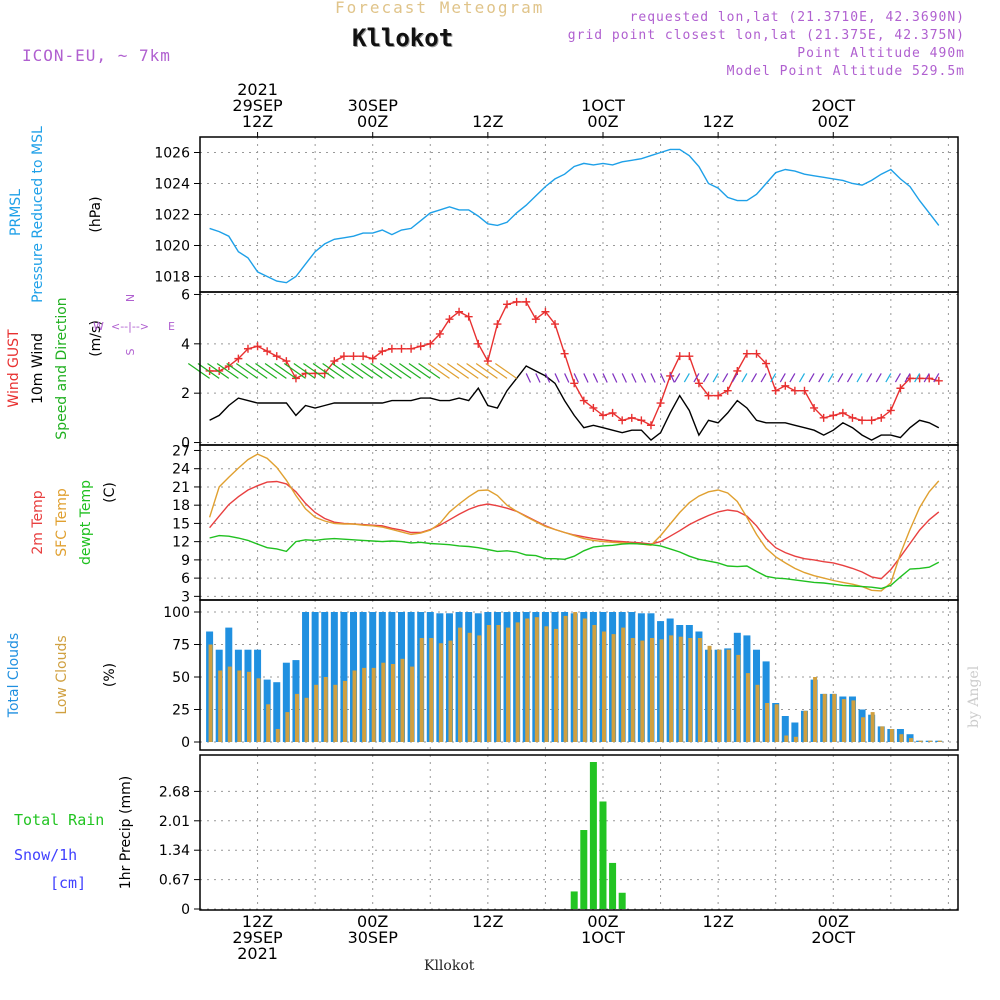 Image resolution: width=1000 pixels, height=1000 pixels. Describe the element at coordinates (174, 851) in the screenshot. I see `precip-ytick-label: 1.34` at that location.